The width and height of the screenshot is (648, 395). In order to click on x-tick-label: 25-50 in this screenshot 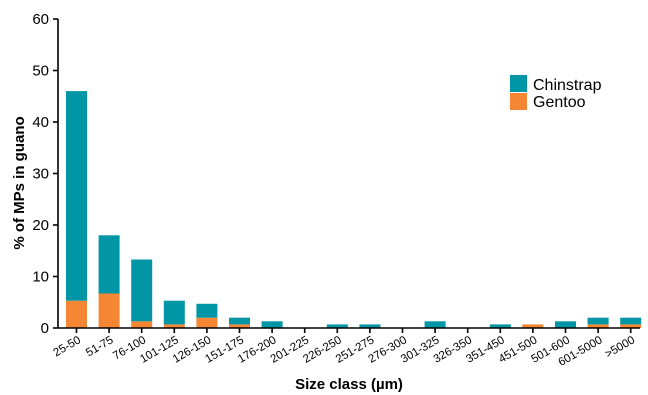, I will do `click(67, 346)`.